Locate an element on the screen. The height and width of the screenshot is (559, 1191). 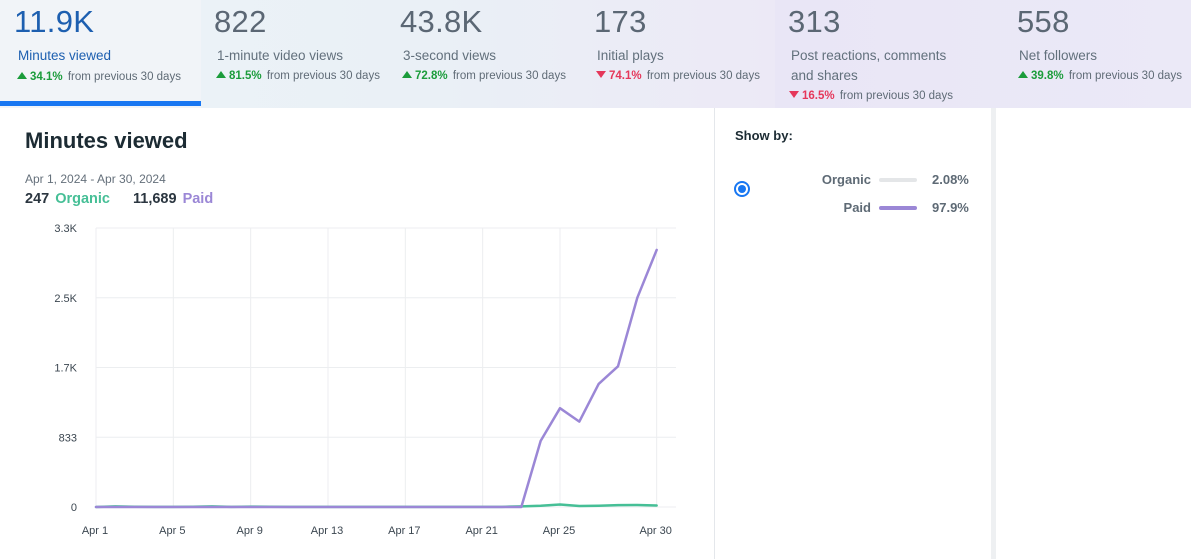
chart-title: Minutes viewed is located at coordinates (106, 140).